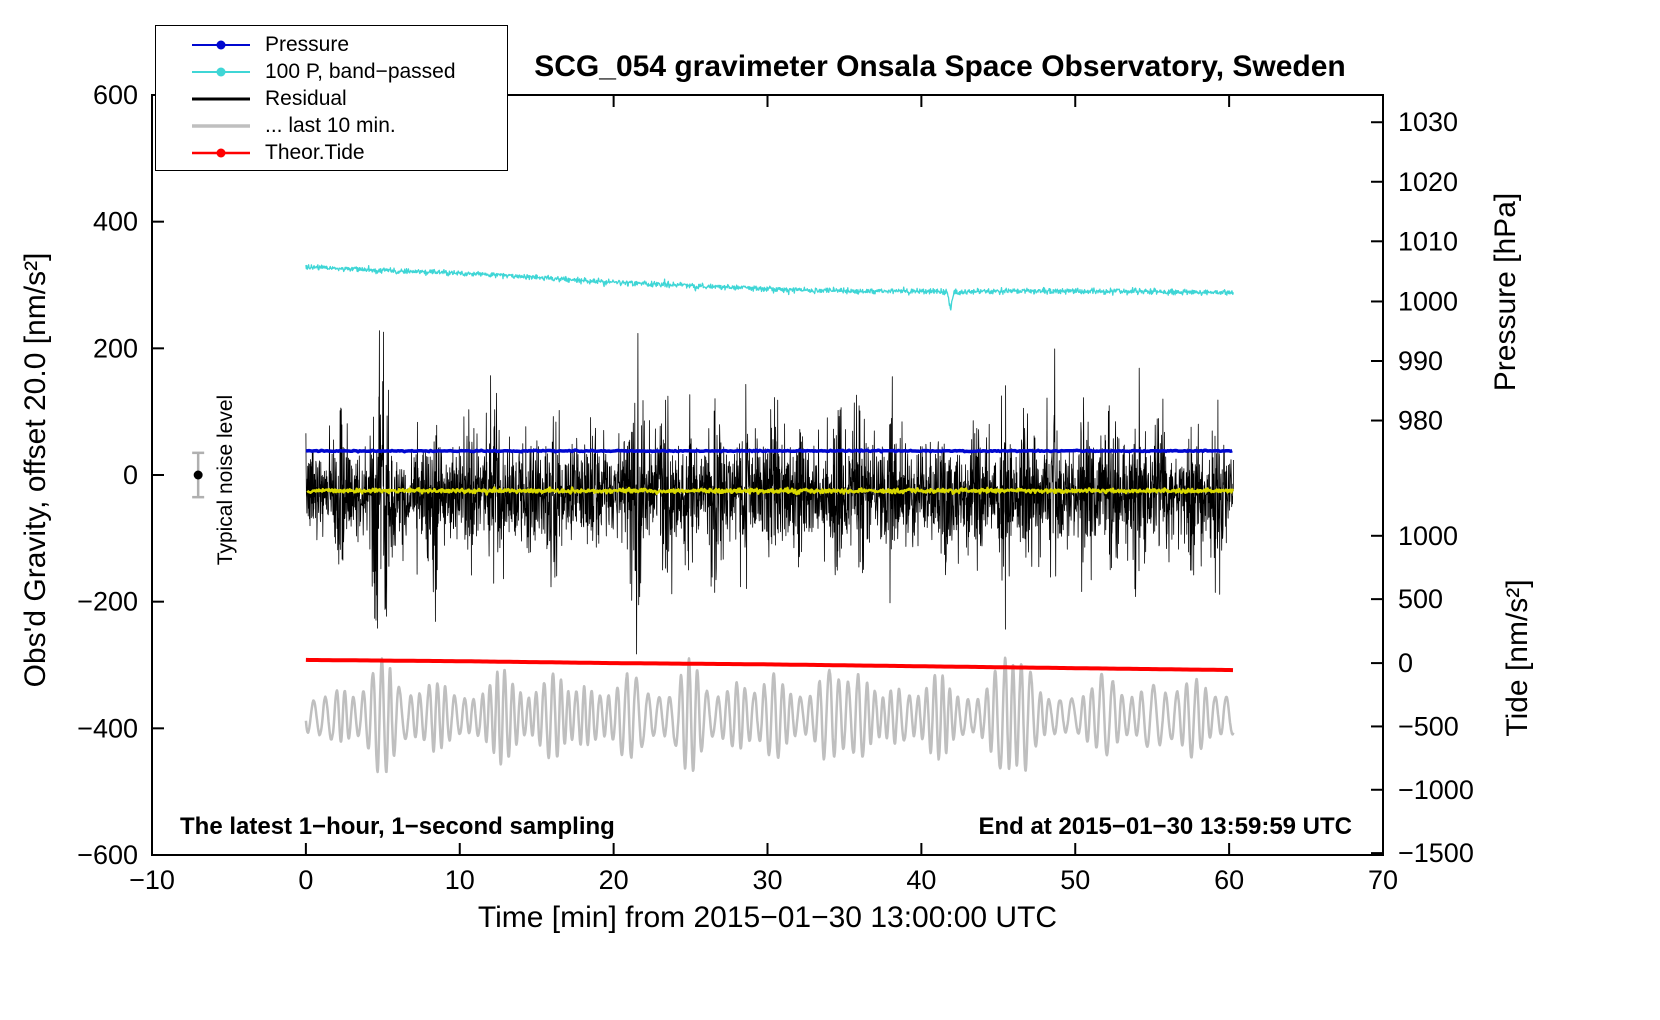 Image resolution: width=1660 pixels, height=1020 pixels. What do you see at coordinates (1517, 658) in the screenshot?
I see `y-axis-label-tide: Tide [nm/s²]` at bounding box center [1517, 658].